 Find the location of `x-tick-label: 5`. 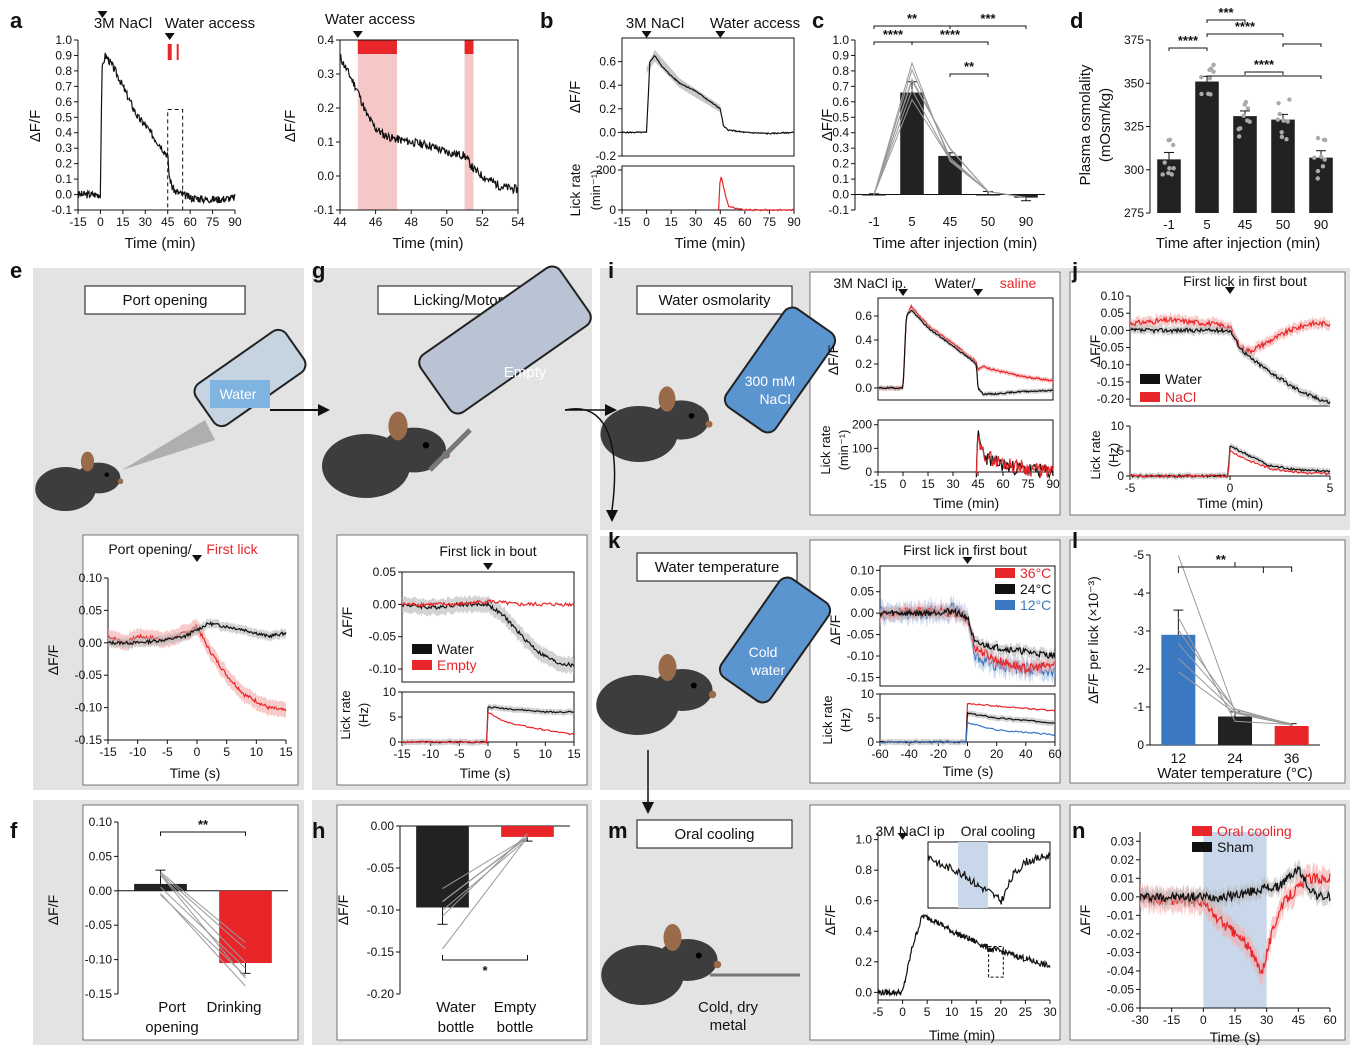

x-tick-label: 5 is located at coordinates (516, 754).